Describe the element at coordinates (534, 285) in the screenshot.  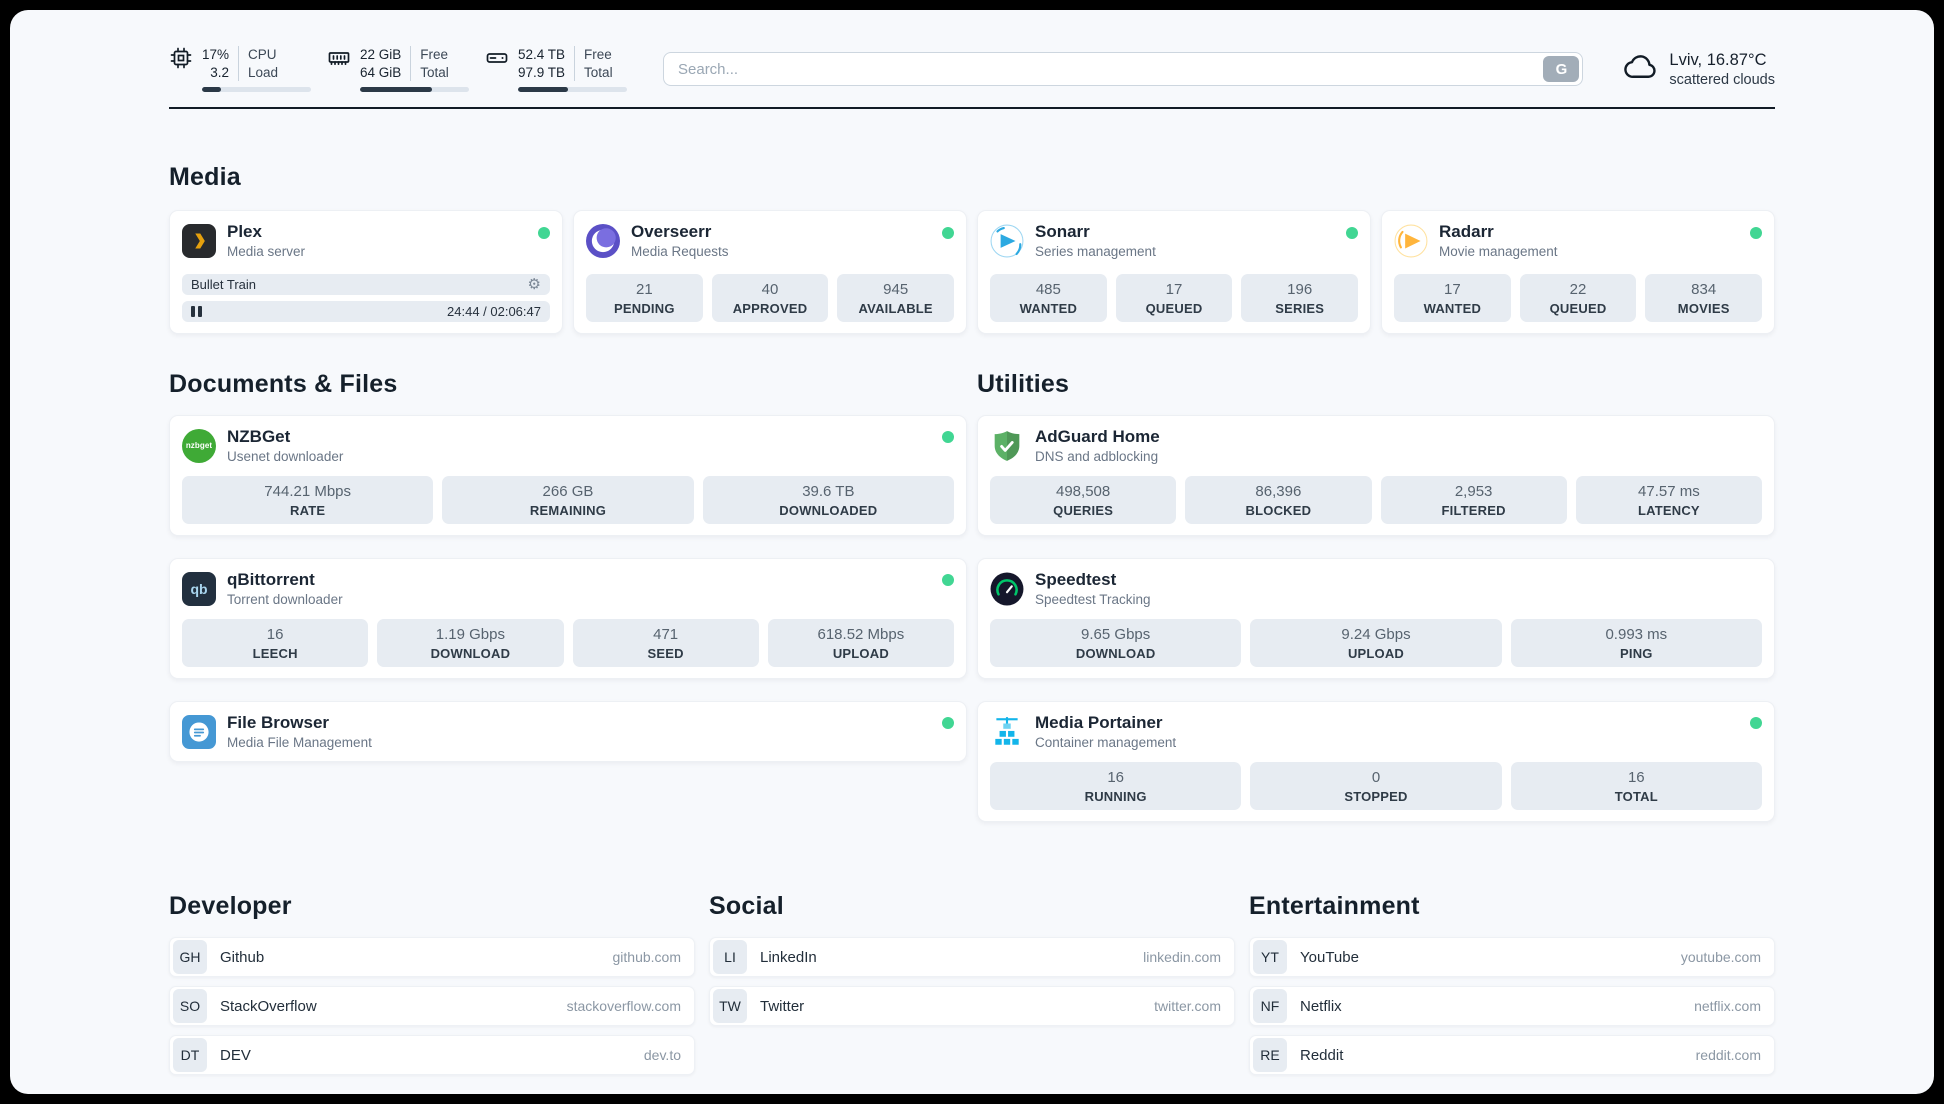
I see `settings-icon: ⚙` at that location.